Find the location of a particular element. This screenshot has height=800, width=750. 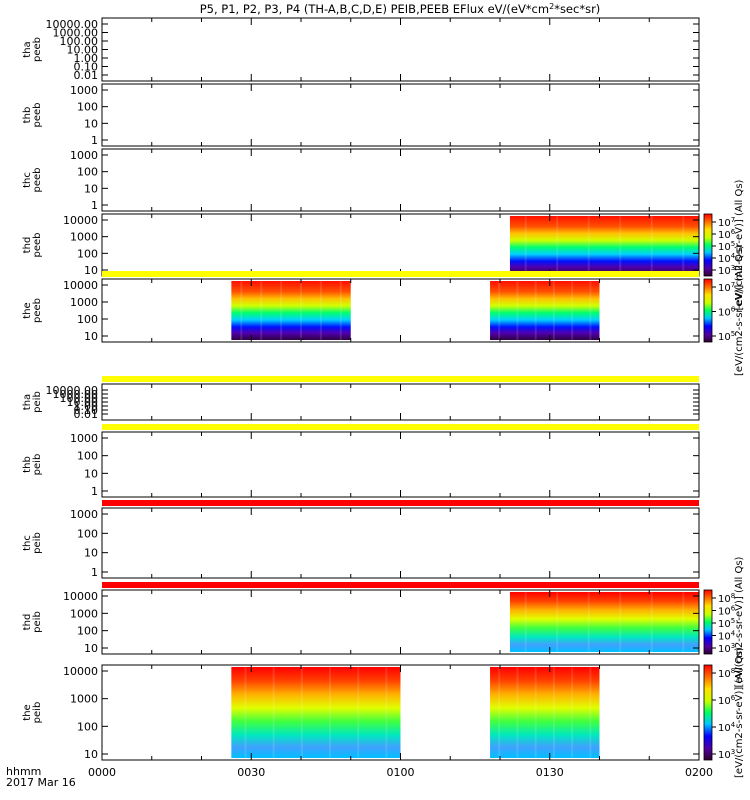

colorbar: 10⁷ 10⁶ 105[eV/(cm2-s-sr-eV)] (All Qs) is located at coordinates (724, 310).